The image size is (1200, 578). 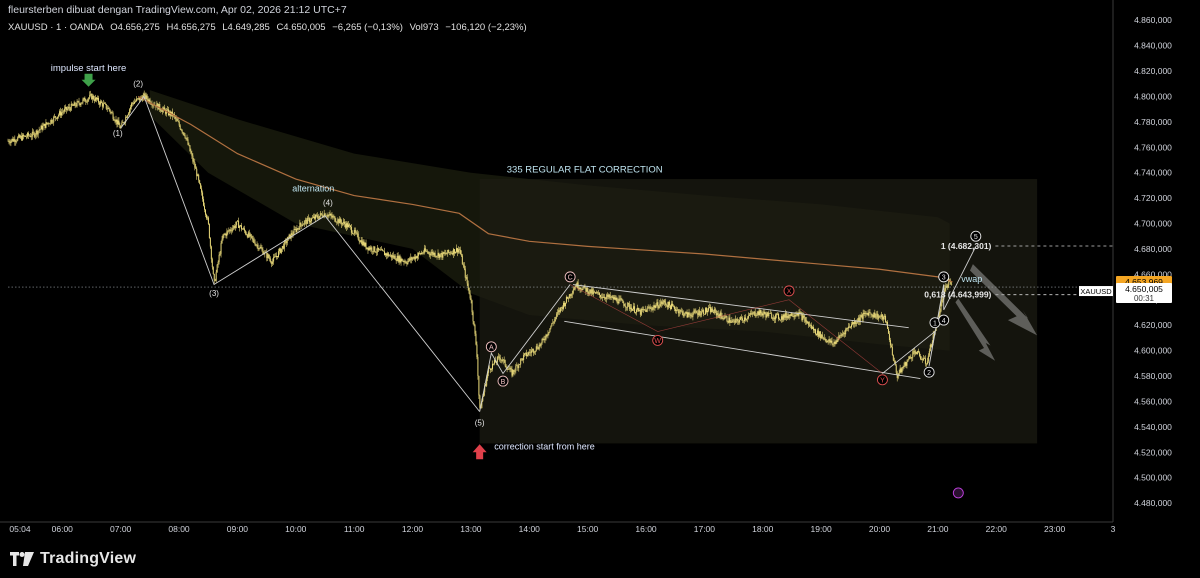 What do you see at coordinates (73, 559) in the screenshot?
I see `tradingview-logo: TradingView` at bounding box center [73, 559].